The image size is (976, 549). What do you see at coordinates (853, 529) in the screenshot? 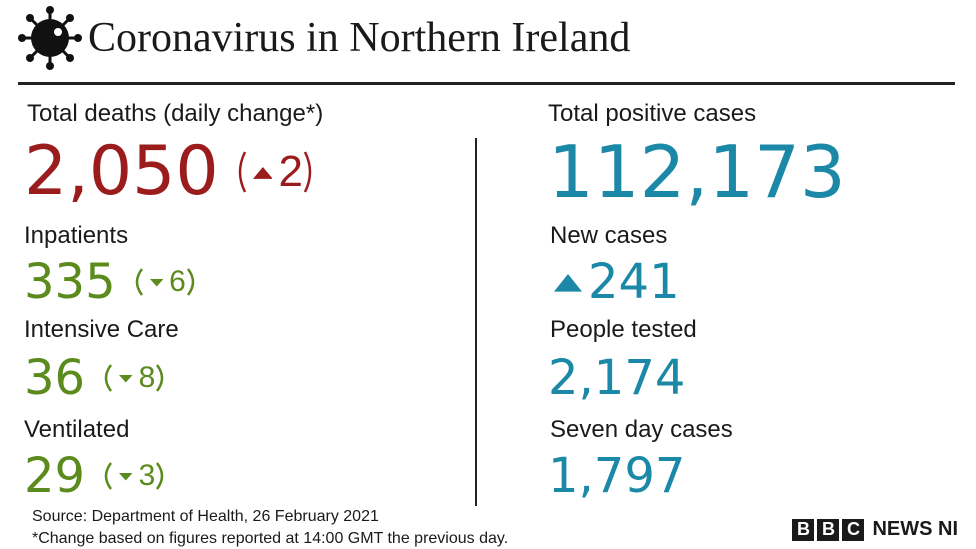
I see `logo-letter: C` at bounding box center [853, 529].